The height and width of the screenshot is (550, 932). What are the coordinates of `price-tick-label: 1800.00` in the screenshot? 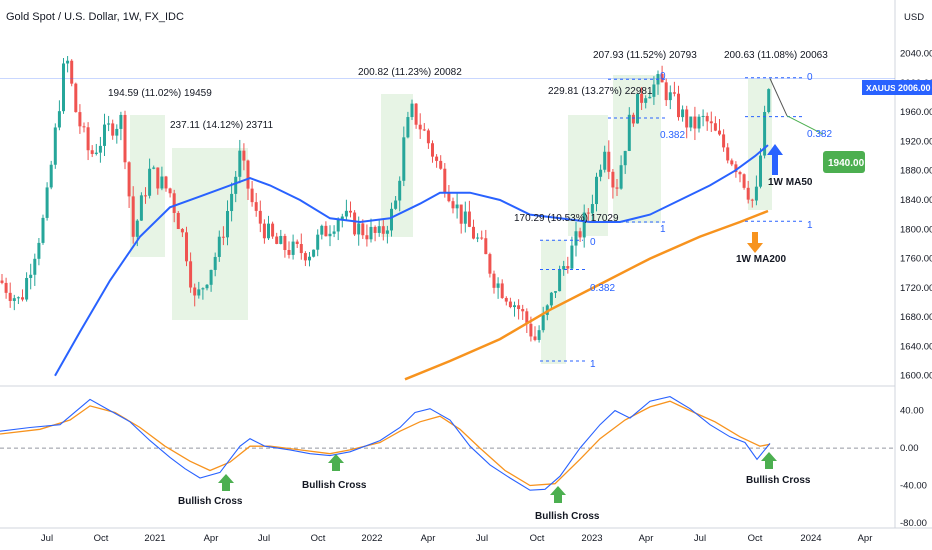 It's located at (916, 229).